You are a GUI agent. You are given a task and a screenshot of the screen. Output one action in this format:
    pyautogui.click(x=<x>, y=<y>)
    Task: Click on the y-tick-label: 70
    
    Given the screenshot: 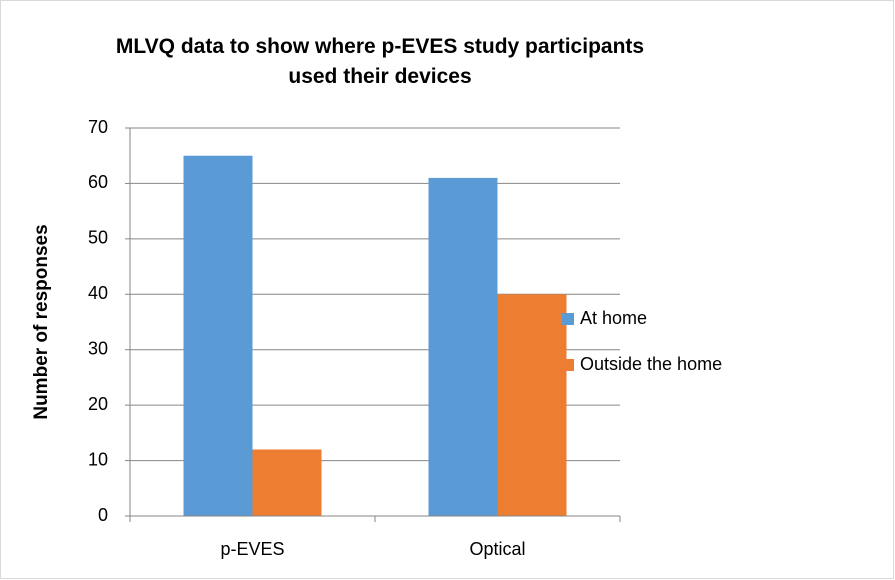 What is the action you would take?
    pyautogui.click(x=98, y=127)
    